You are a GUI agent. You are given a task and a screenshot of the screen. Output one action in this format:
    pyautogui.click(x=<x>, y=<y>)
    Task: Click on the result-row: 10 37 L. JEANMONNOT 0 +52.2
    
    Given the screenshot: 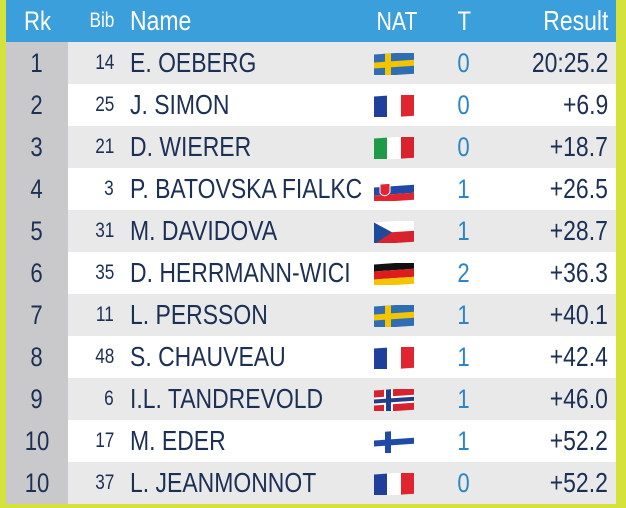 What is the action you would take?
    pyautogui.click(x=311, y=483)
    